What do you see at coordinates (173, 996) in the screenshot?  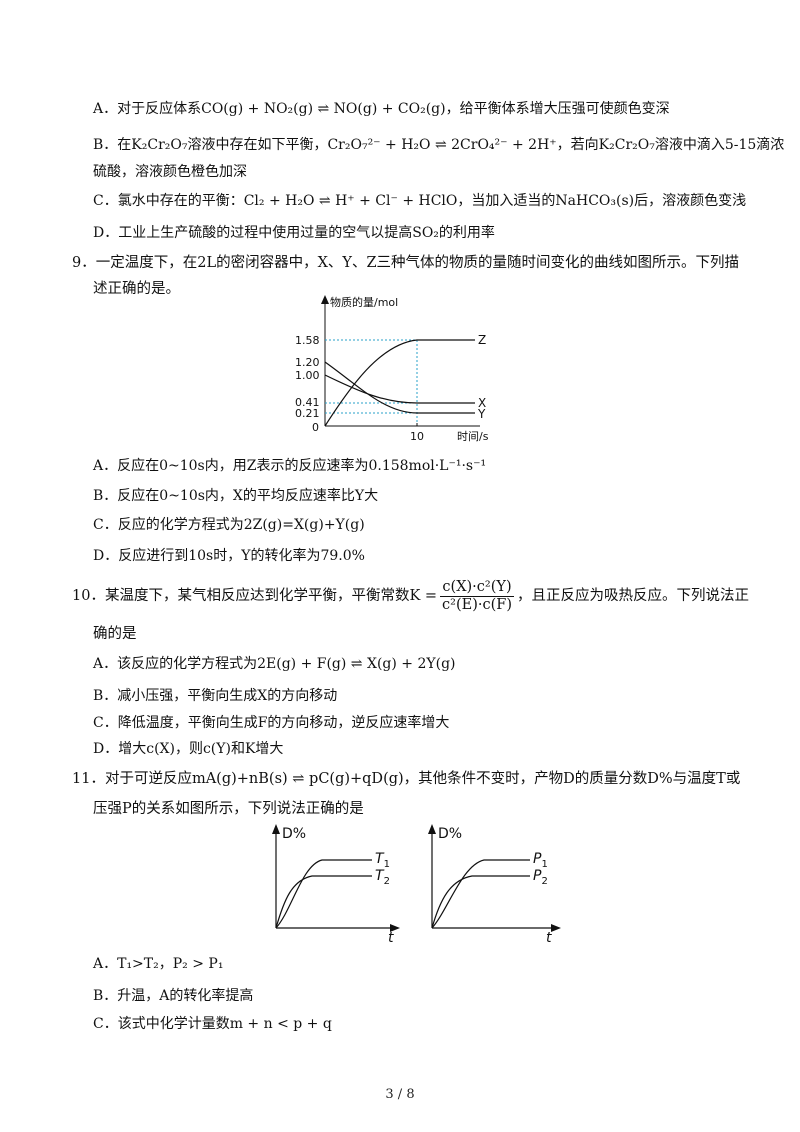 I see `q11-option-b: B．升温，A的转化率提高` at bounding box center [173, 996].